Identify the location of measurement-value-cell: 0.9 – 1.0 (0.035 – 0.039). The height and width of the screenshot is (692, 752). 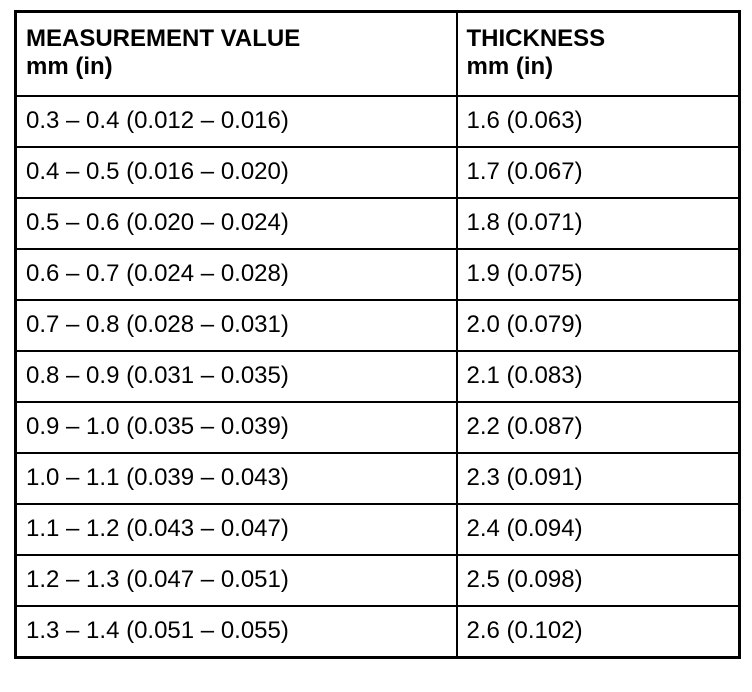
(236, 427).